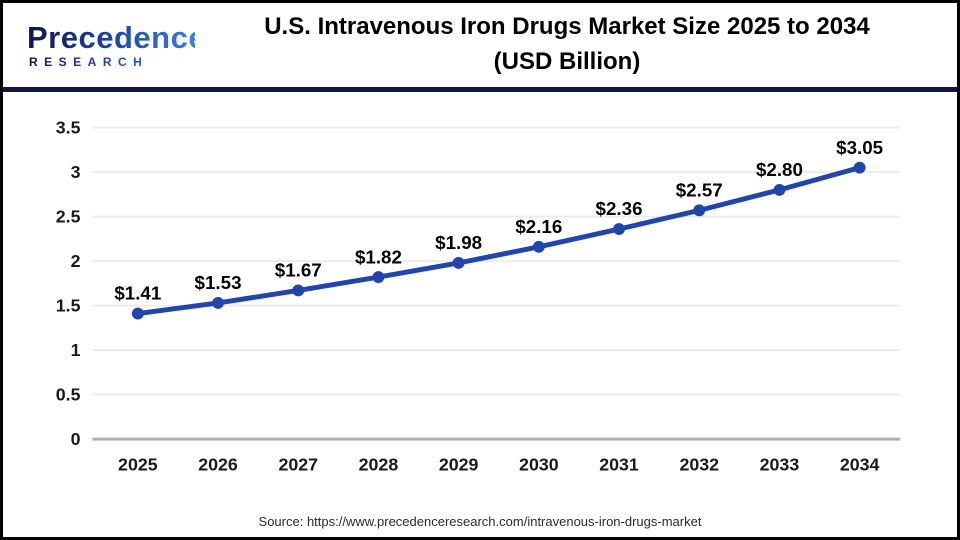 The width and height of the screenshot is (960, 540). Describe the element at coordinates (76, 439) in the screenshot. I see `y-tick-label: 0` at that location.